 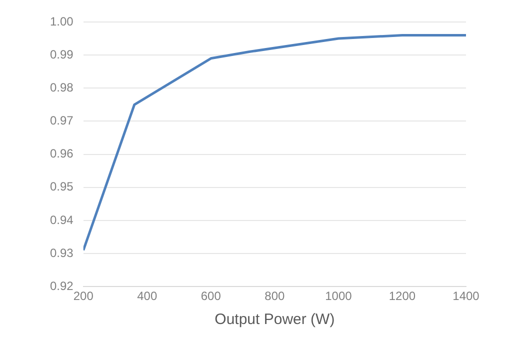 I want to click on y-tick-label: 0.97, so click(x=62, y=121).